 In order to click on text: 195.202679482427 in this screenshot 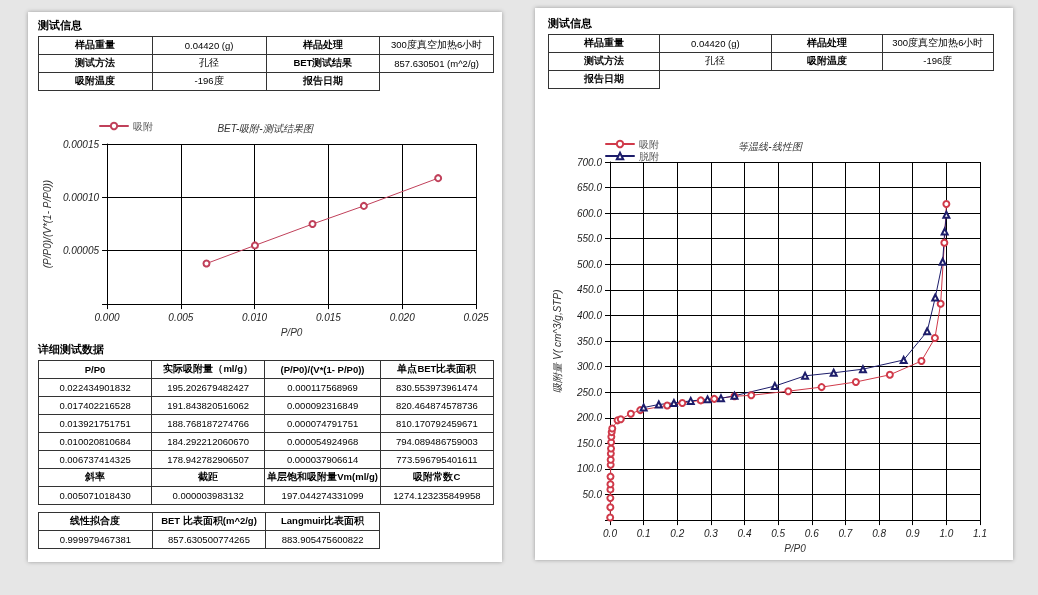, I will do `click(209, 388)`.